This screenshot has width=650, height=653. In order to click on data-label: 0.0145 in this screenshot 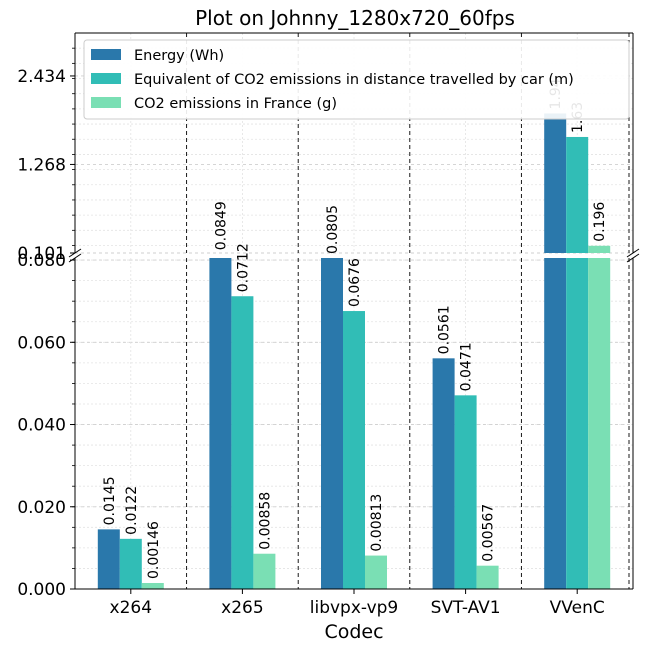, I will do `click(110, 500)`.